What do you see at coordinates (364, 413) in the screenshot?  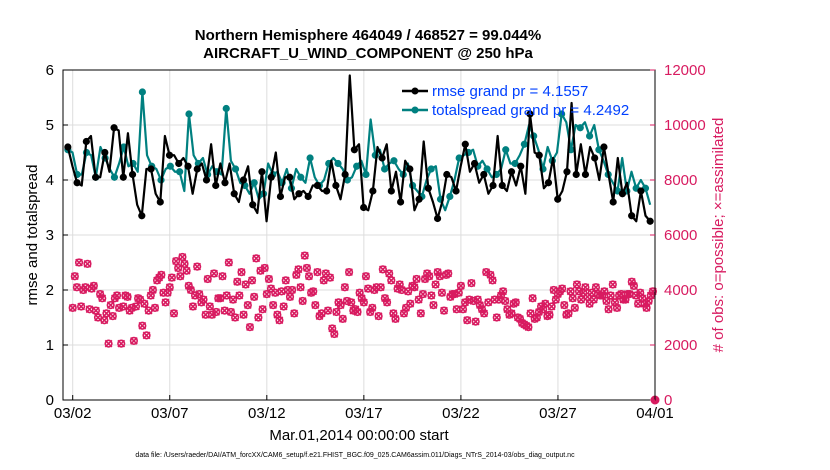 I see `x-tick-label: 03/17` at bounding box center [364, 413].